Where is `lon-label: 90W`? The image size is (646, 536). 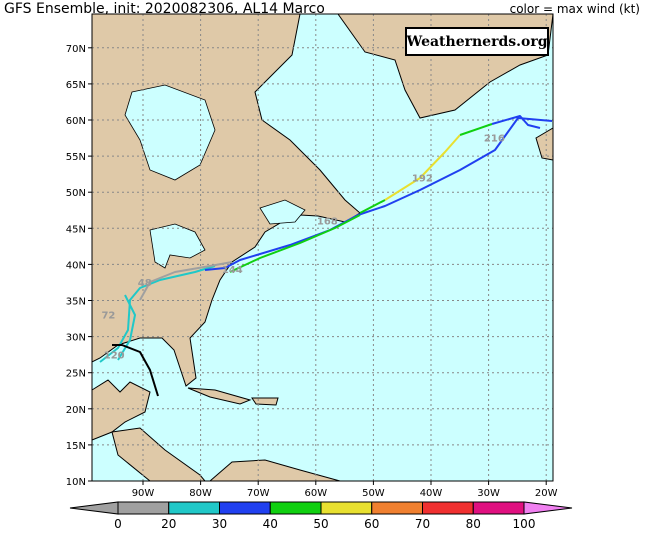 lon-label: 90W is located at coordinates (143, 493).